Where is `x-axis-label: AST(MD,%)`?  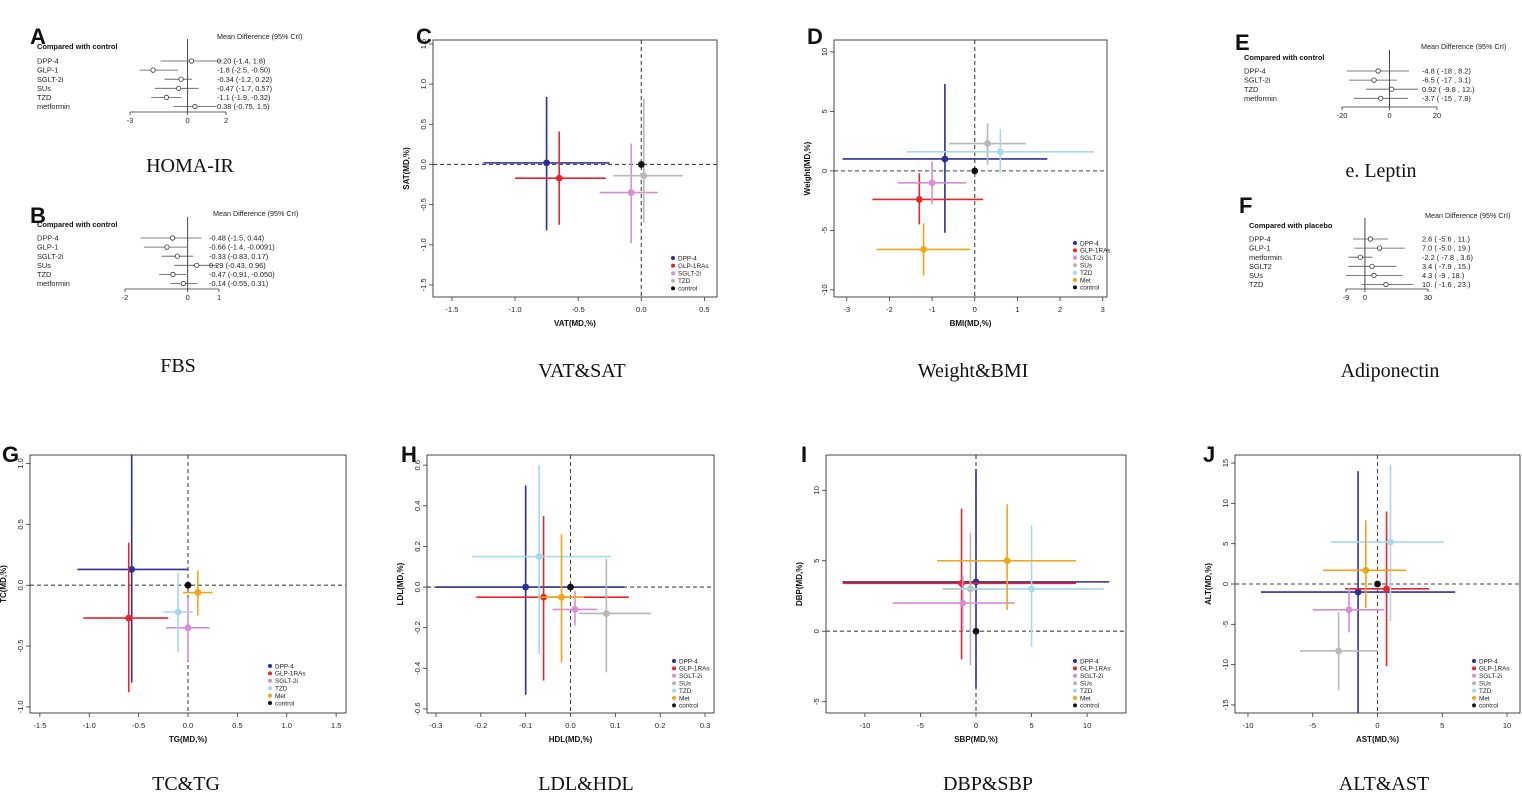 x-axis-label: AST(MD,%) is located at coordinates (1377, 739).